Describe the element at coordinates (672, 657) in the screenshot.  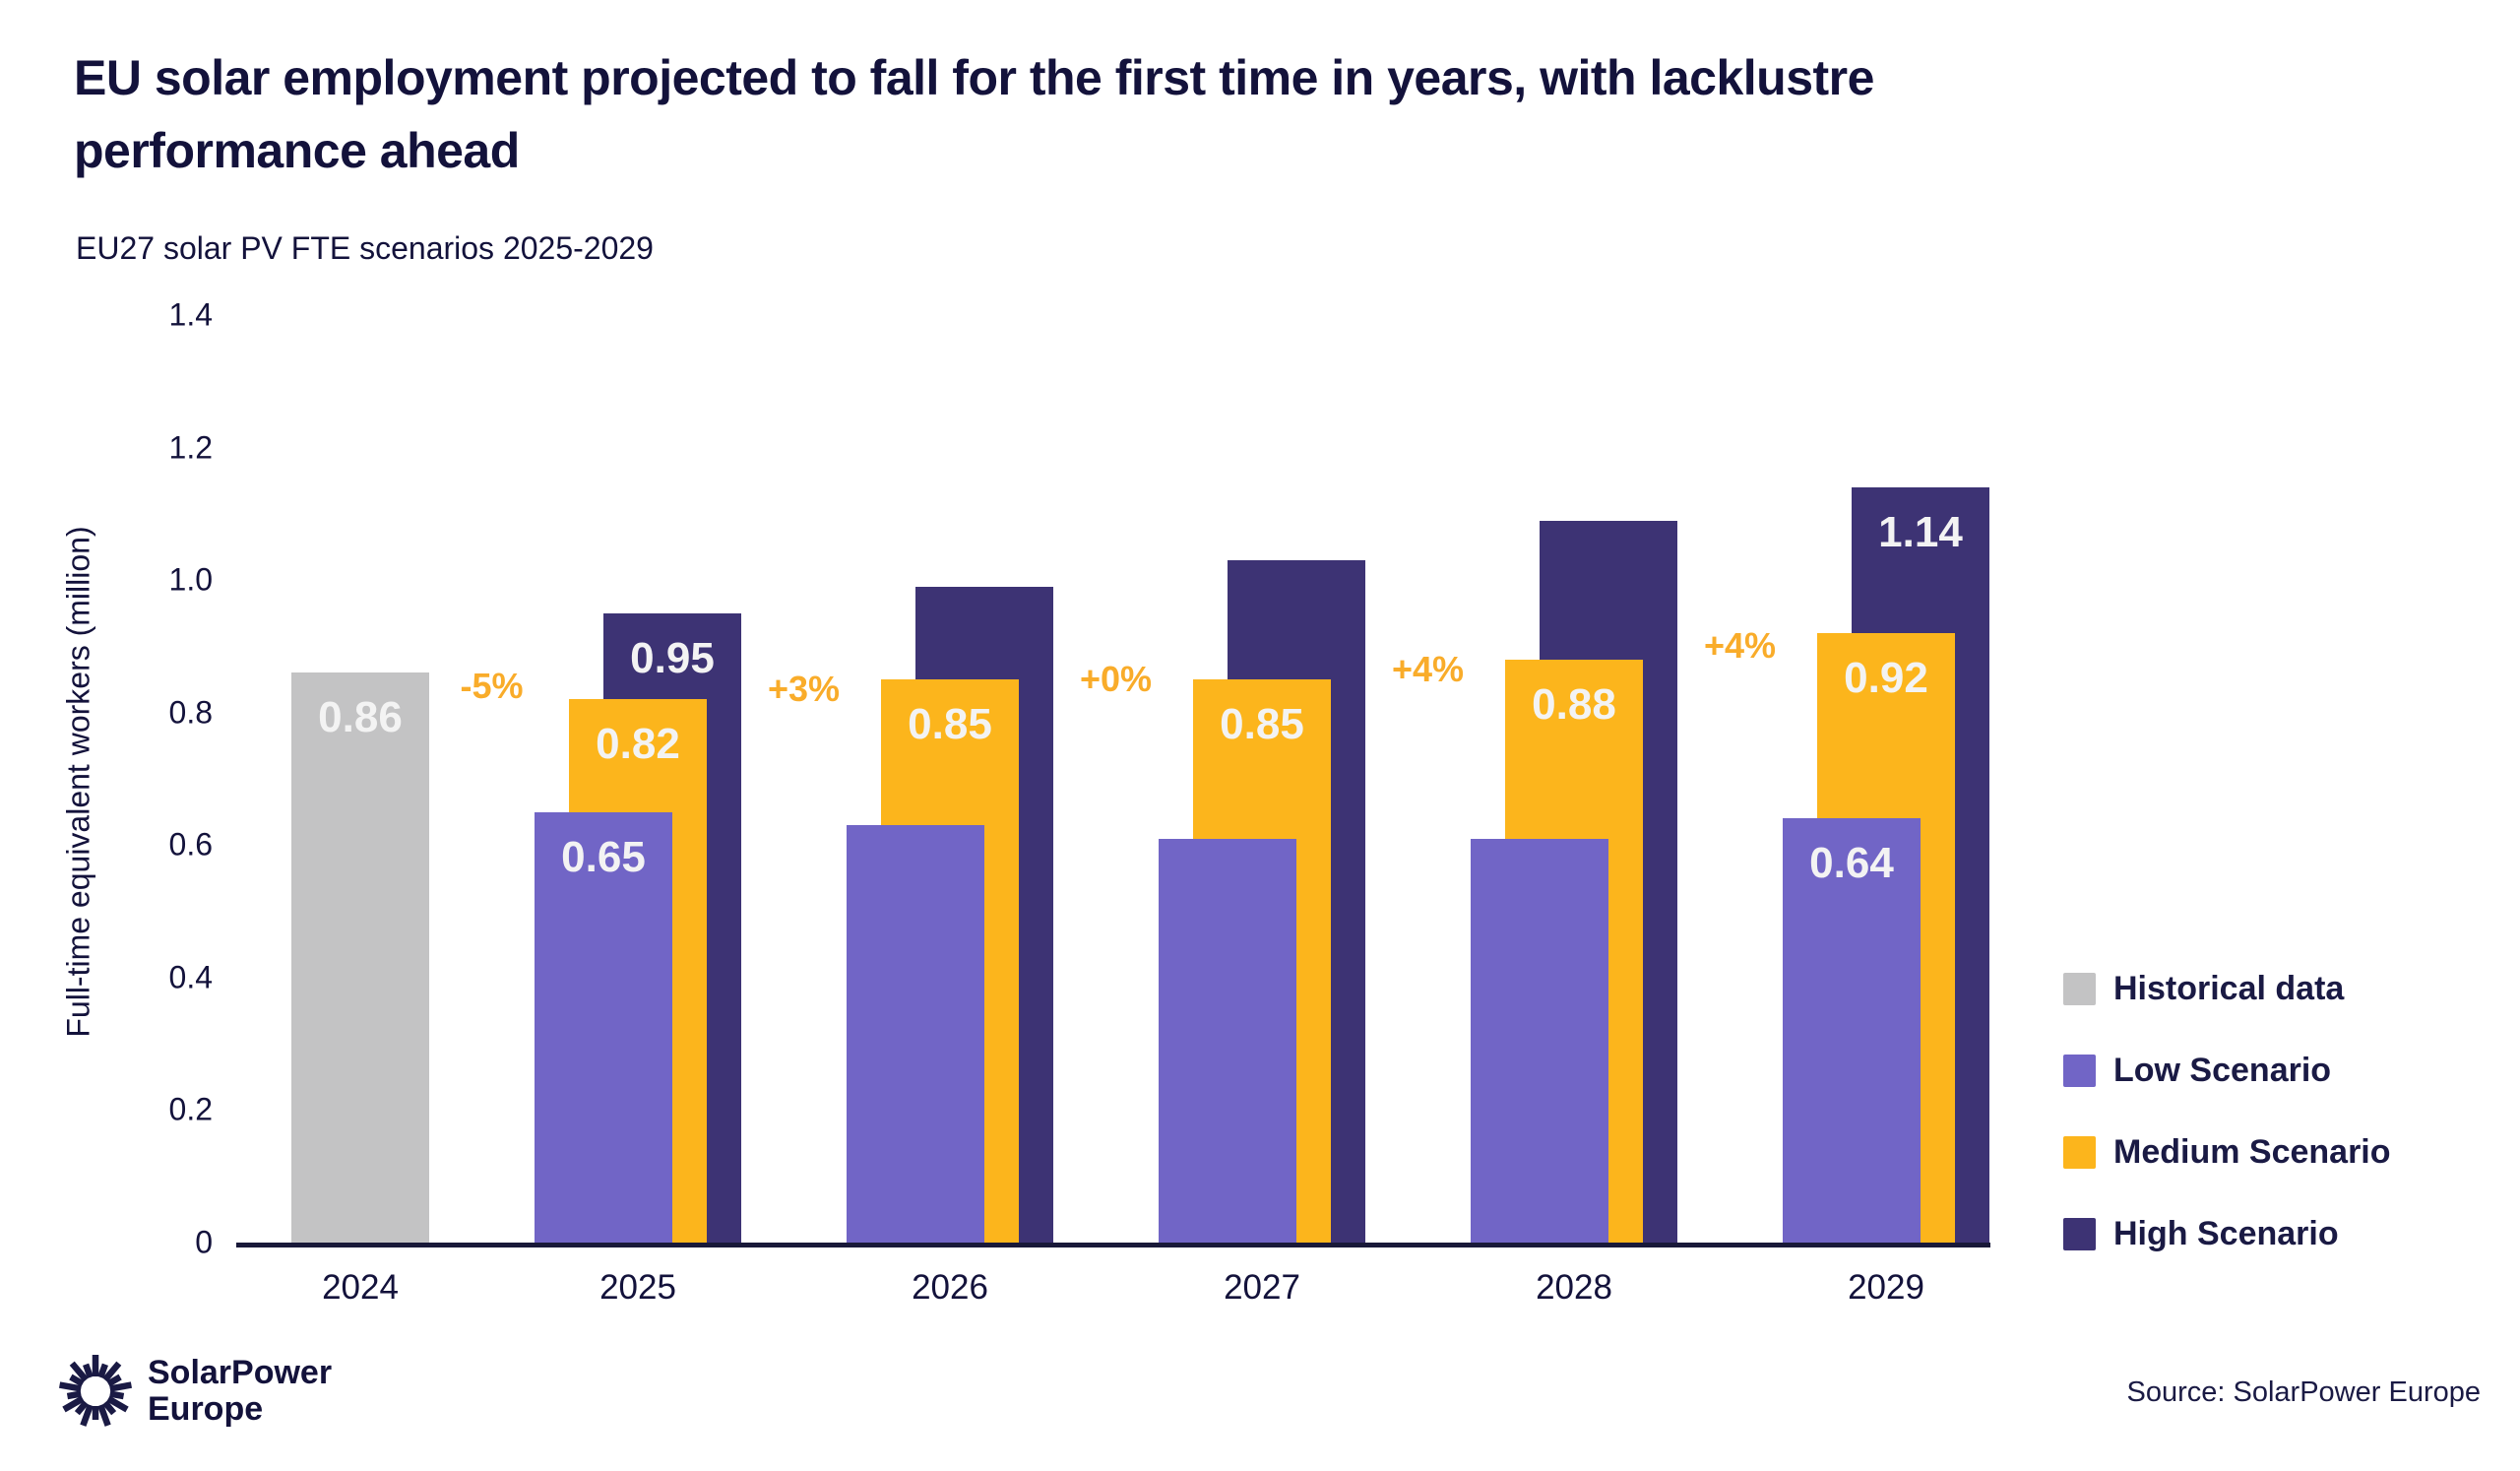
I see `bar-value-label-2025-high-scenario: 0.95` at that location.